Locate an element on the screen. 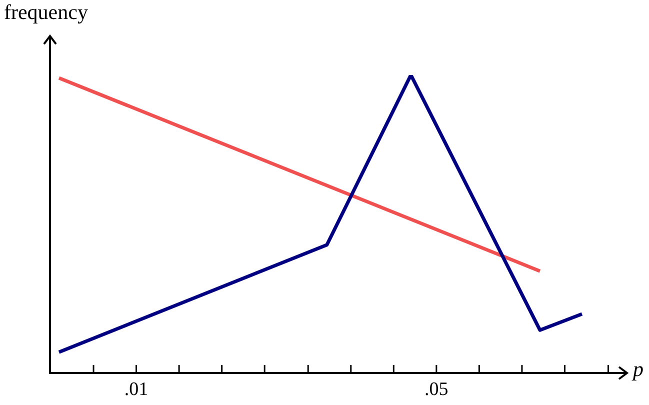 This screenshot has width=649, height=405. x-tick-label: .05 is located at coordinates (436, 389).